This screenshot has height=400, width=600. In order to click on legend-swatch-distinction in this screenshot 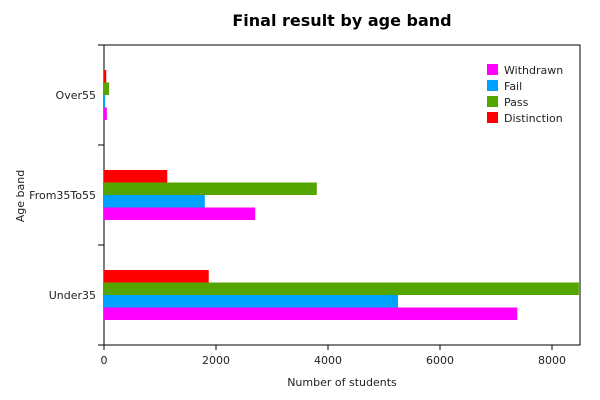, I will do `click(492, 117)`.